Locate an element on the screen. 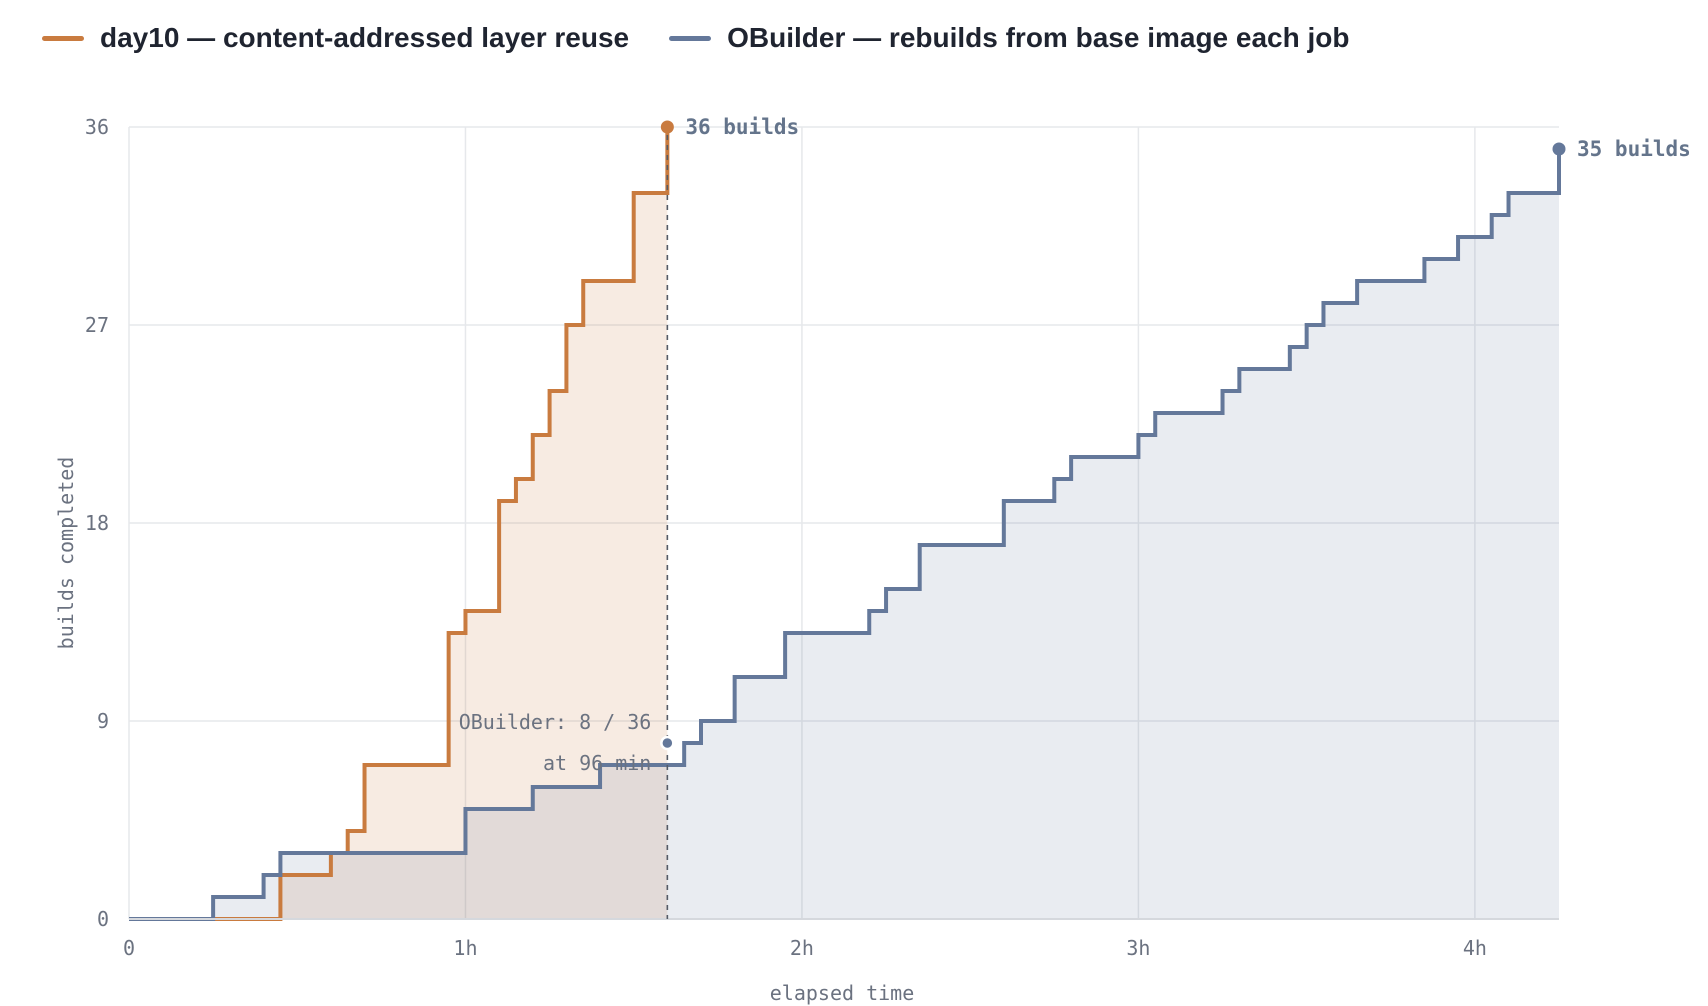  annotation-text-0: OBuilder: 8 / 36 is located at coordinates (555, 722).